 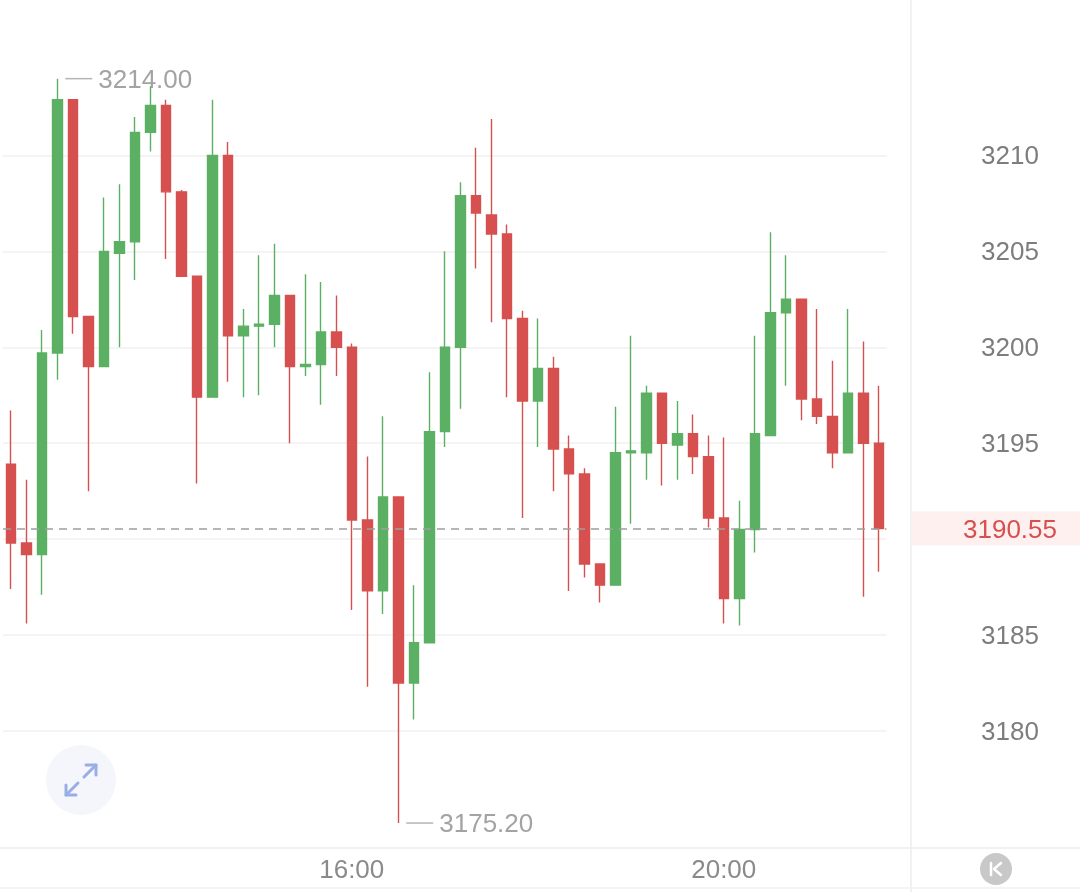 What do you see at coordinates (1010, 155) in the screenshot?
I see `y-tick-label: 3210` at bounding box center [1010, 155].